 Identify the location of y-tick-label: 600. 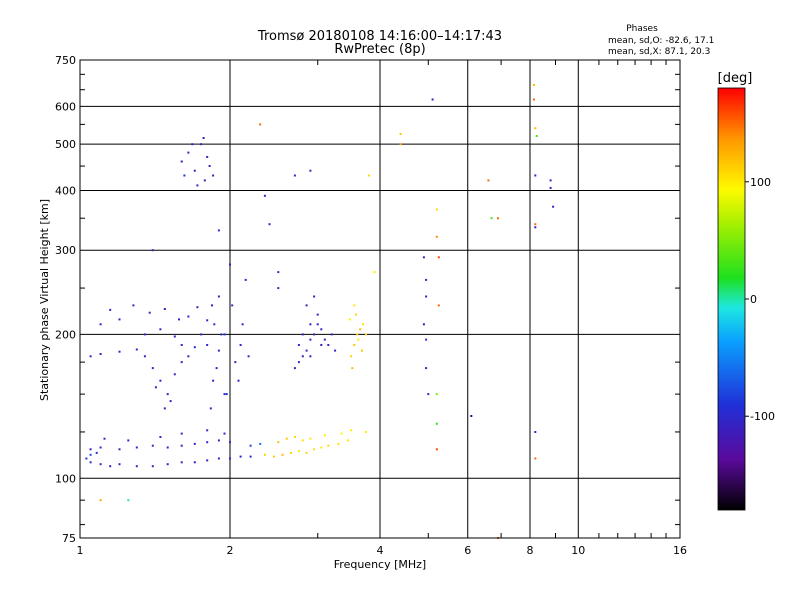
(65, 106).